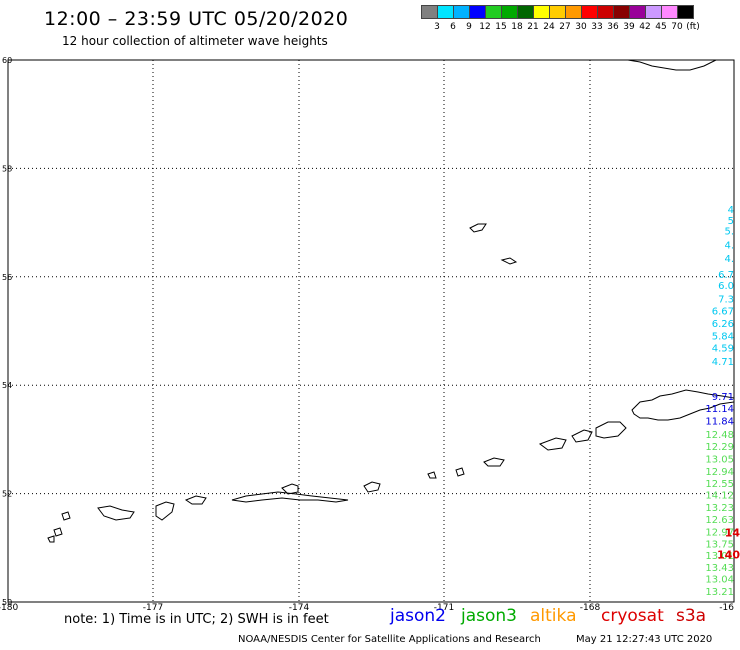 Image resolution: width=740 pixels, height=650 pixels. Describe the element at coordinates (719, 447) in the screenshot. I see `swh-value: 12.29` at that location.